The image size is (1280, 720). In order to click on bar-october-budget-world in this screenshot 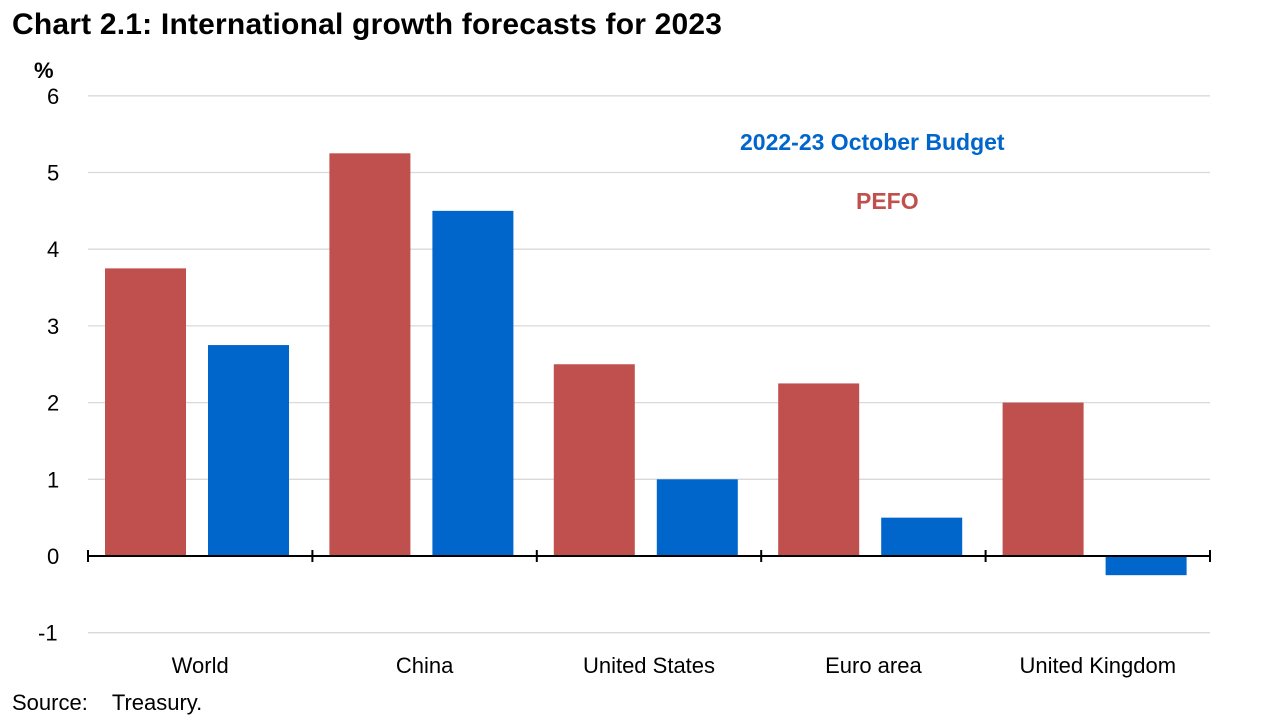, I will do `click(248, 450)`.